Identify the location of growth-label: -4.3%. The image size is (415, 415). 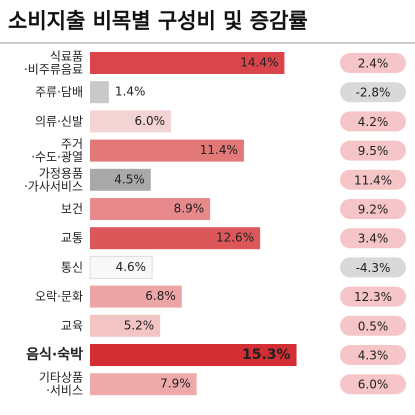
(373, 268).